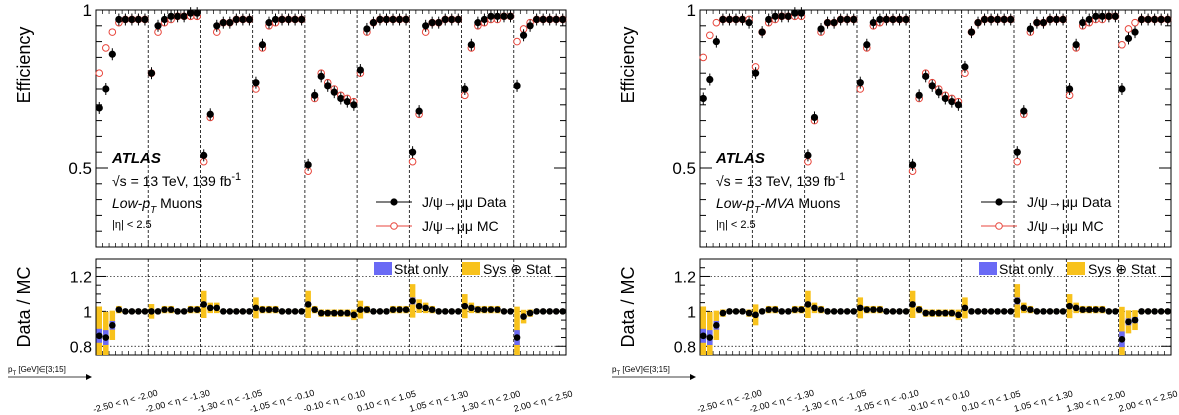 This screenshot has width=1179, height=415. What do you see at coordinates (735, 203) in the screenshot?
I see `muon-label-pre: Low-p` at bounding box center [735, 203].